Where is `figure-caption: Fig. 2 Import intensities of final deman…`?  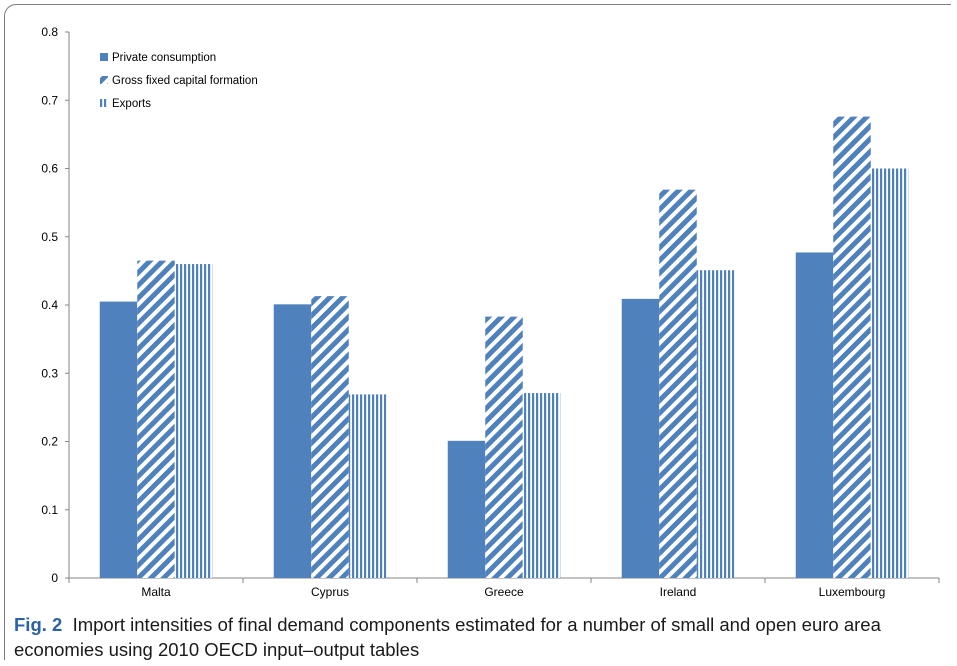
figure-caption: Fig. 2 Import intensities of final deman… is located at coordinates (481, 637).